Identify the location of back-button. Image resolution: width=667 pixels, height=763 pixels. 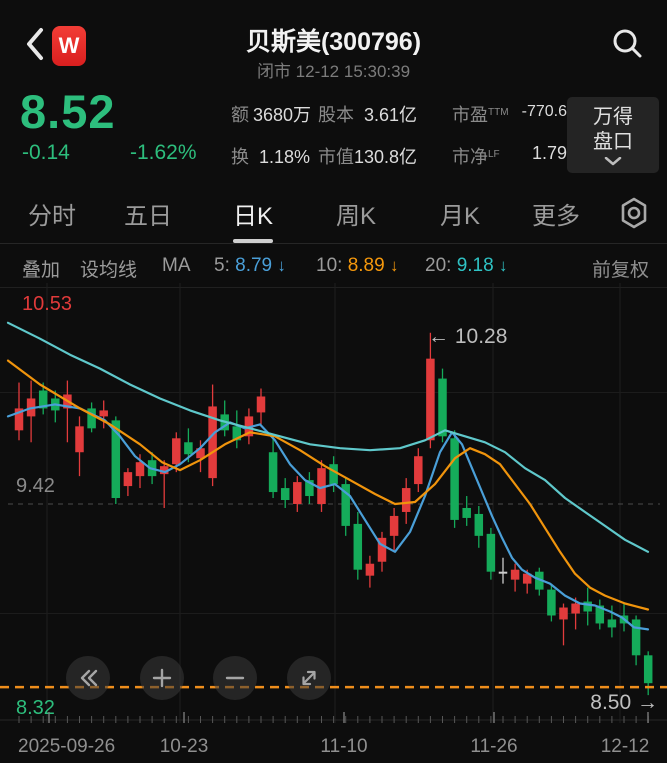
(35, 44).